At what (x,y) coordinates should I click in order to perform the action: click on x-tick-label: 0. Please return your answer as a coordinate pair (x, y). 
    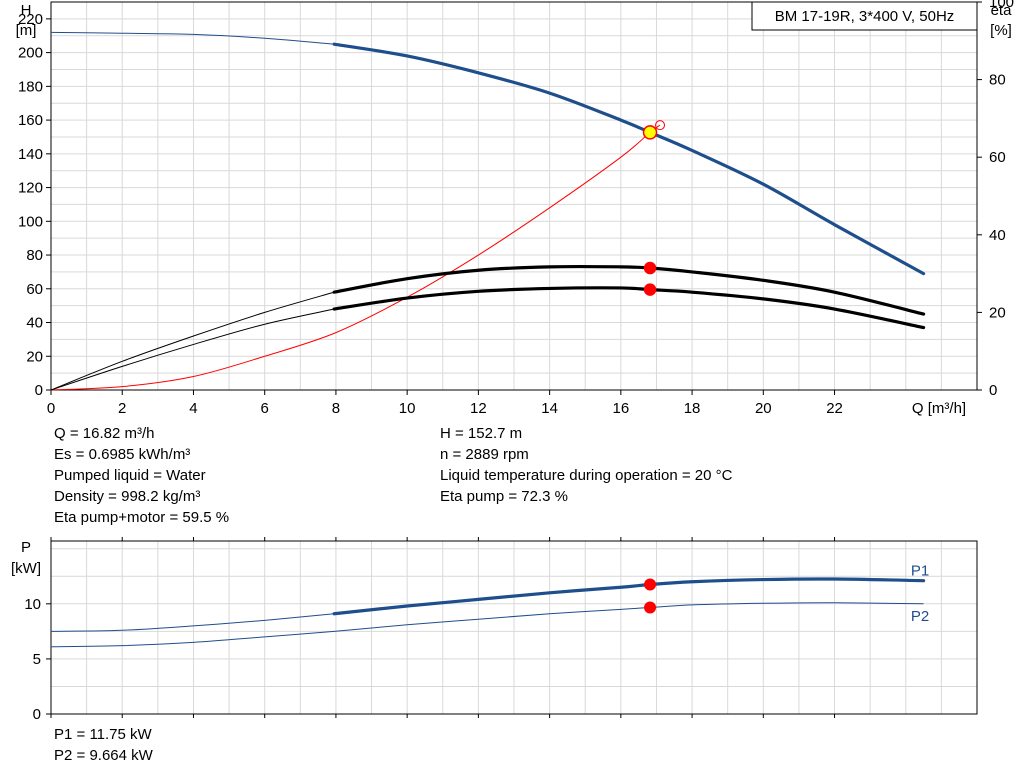
    Looking at the image, I should click on (51, 408).